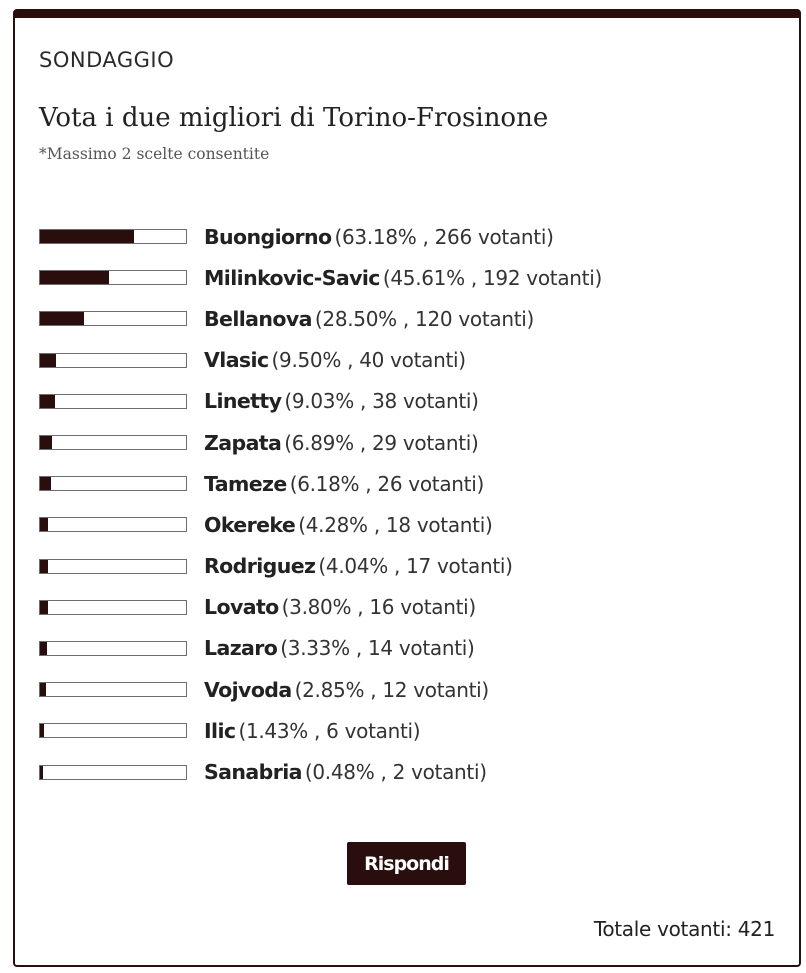 Image resolution: width=806 pixels, height=973 pixels. I want to click on poll-option: Buongiorno (63.18% , 266 votanti), so click(409, 236).